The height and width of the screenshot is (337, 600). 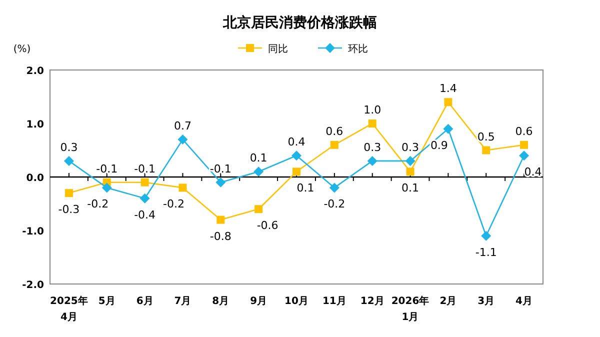 I want to click on x-tick-label: 5月, so click(x=107, y=301).